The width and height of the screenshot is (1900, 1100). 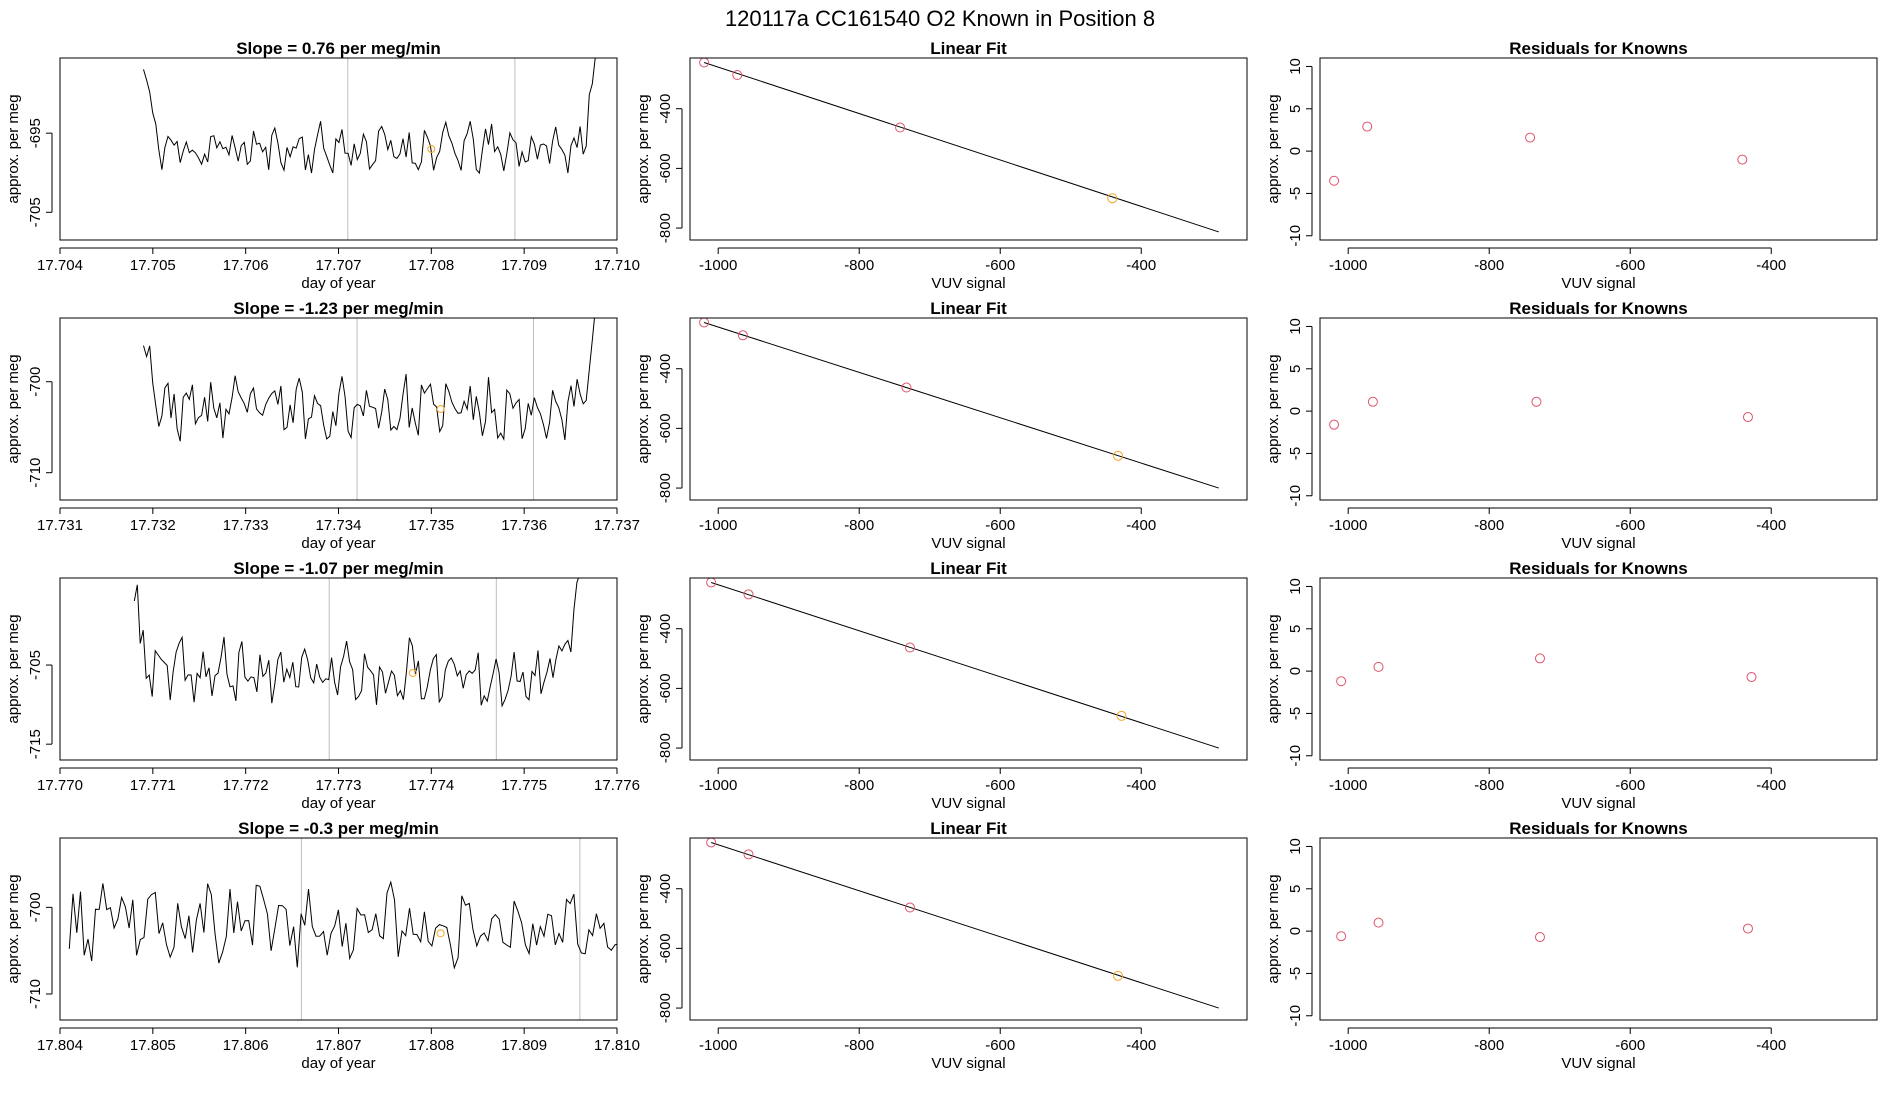 I want to click on x-tick-label: 17.705, so click(x=153, y=265).